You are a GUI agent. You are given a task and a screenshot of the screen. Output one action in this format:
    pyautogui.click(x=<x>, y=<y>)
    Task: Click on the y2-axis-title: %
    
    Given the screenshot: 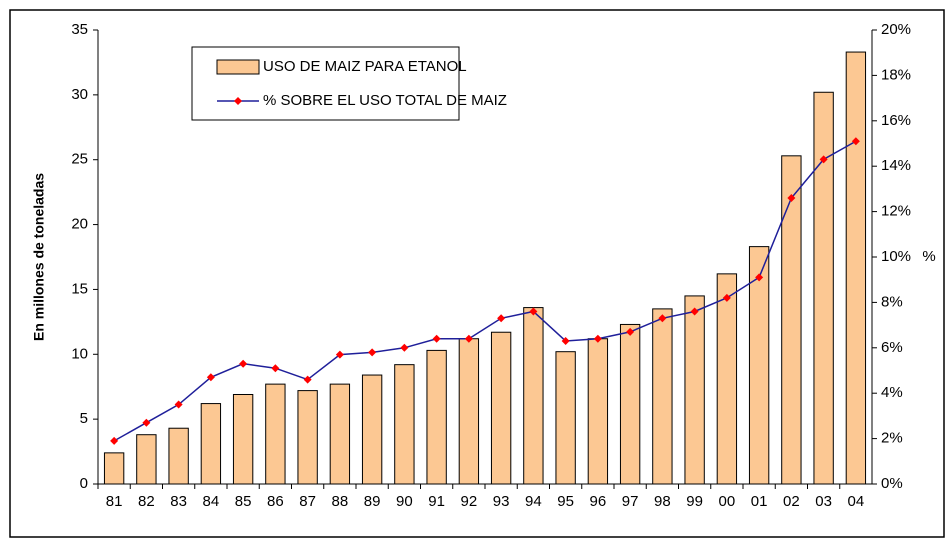 What is the action you would take?
    pyautogui.click(x=928, y=256)
    